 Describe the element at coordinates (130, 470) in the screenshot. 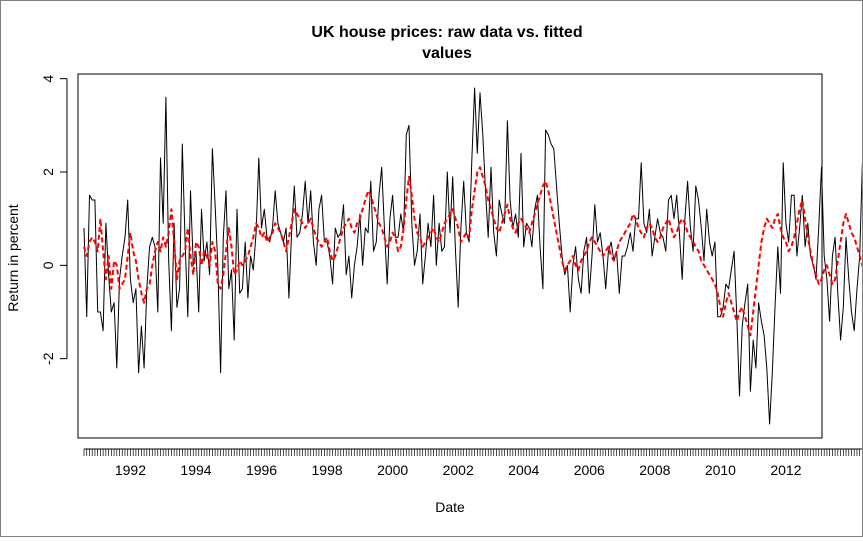

I see `x-tick-label: 1992` at that location.